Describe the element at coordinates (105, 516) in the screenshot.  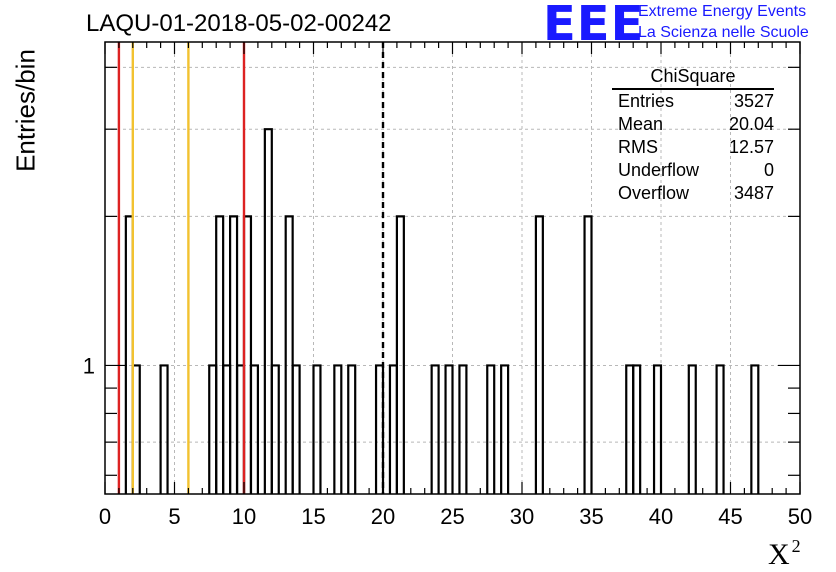
I see `x-tick-label: 0` at that location.